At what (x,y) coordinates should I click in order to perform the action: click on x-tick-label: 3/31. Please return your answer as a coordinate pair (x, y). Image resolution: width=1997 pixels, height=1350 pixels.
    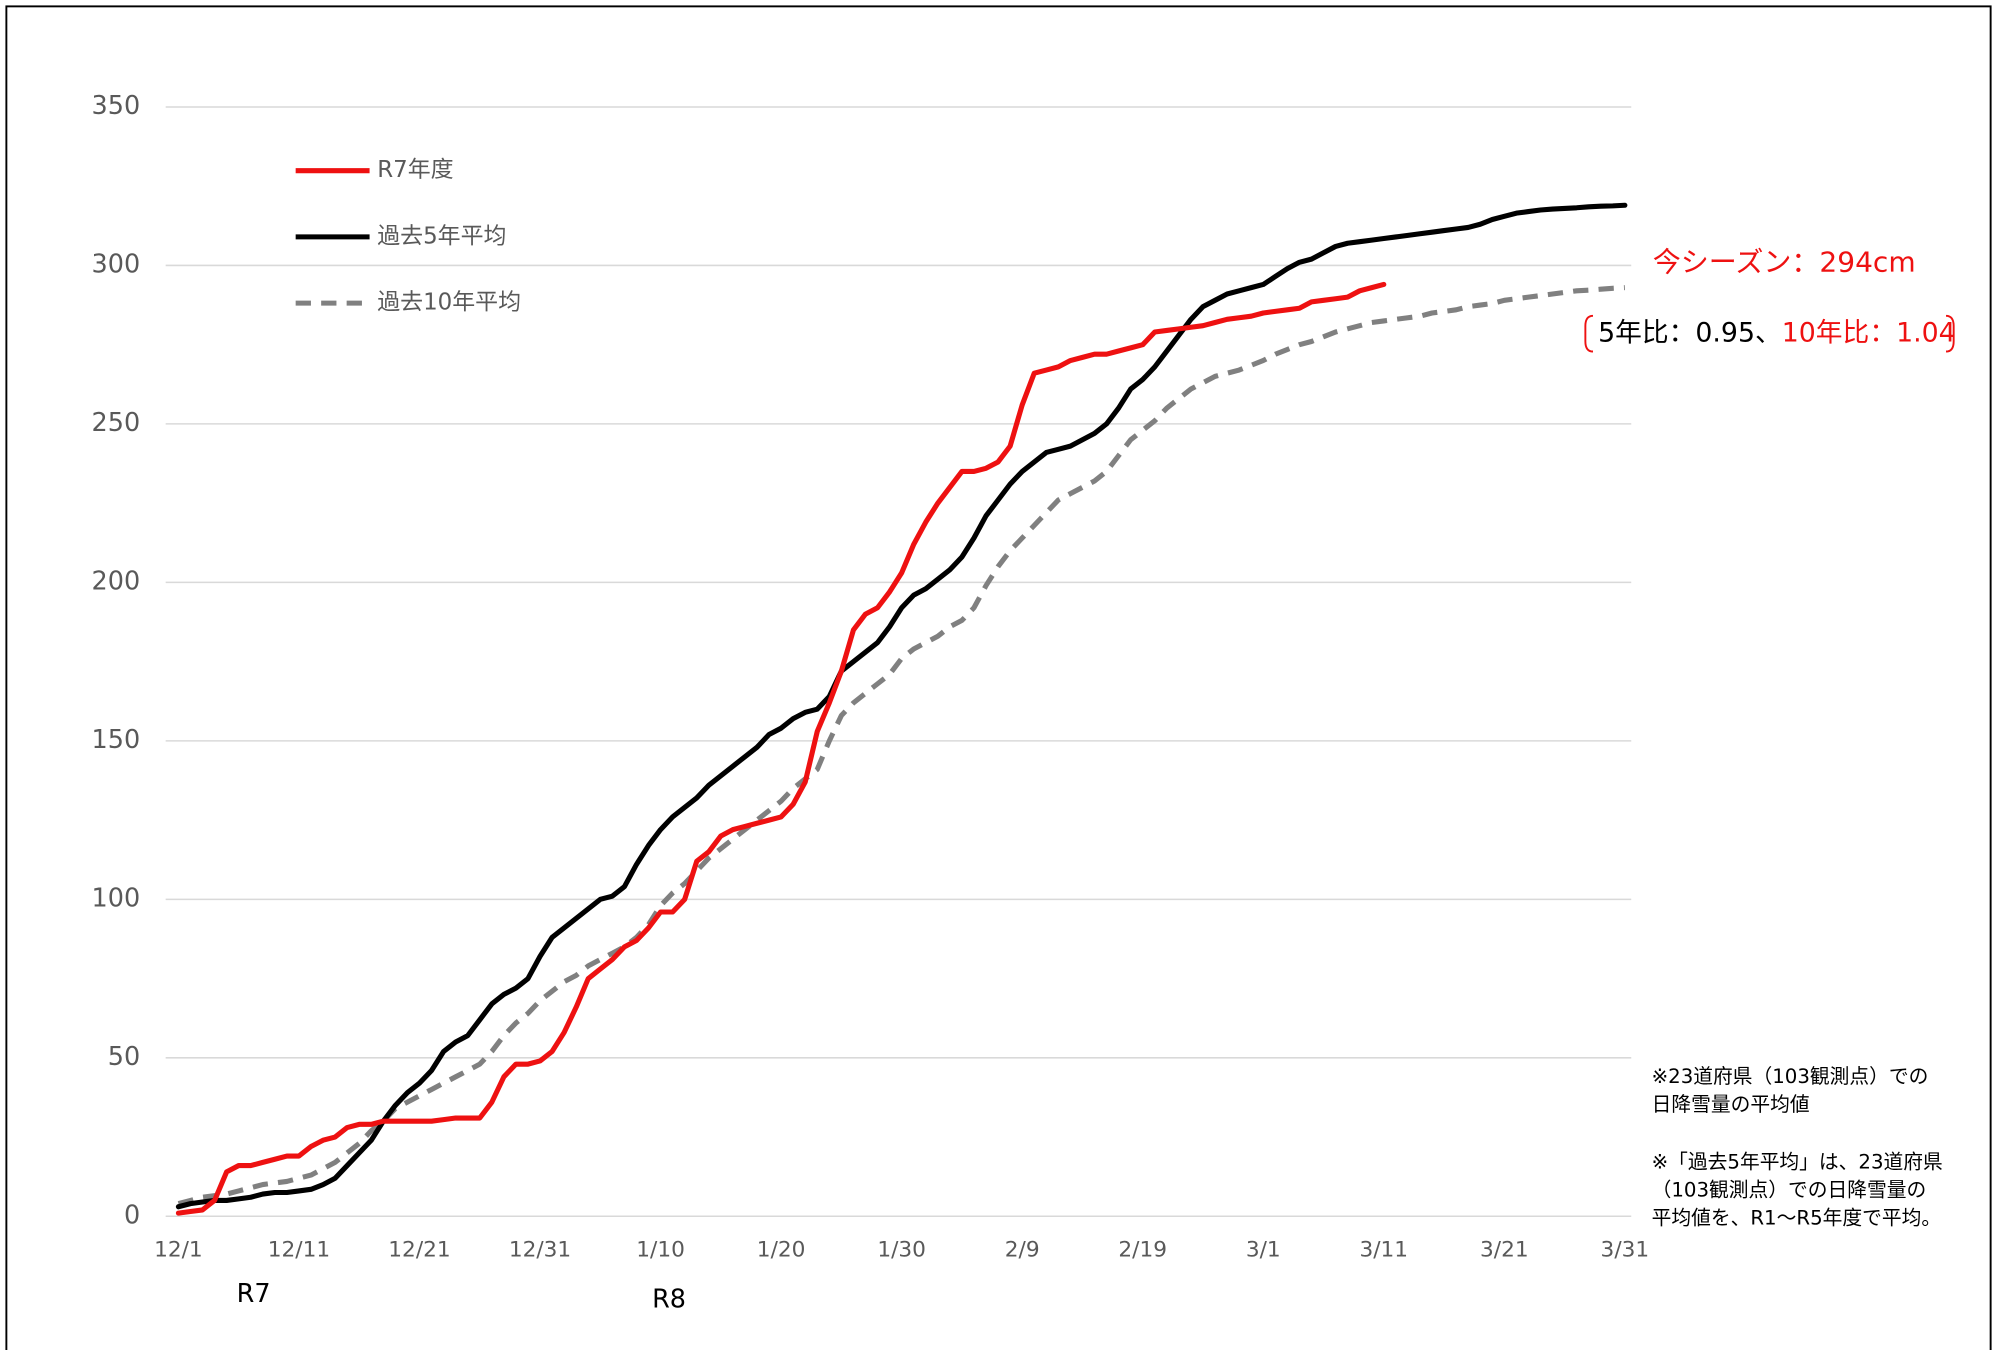
    Looking at the image, I should click on (1625, 1250).